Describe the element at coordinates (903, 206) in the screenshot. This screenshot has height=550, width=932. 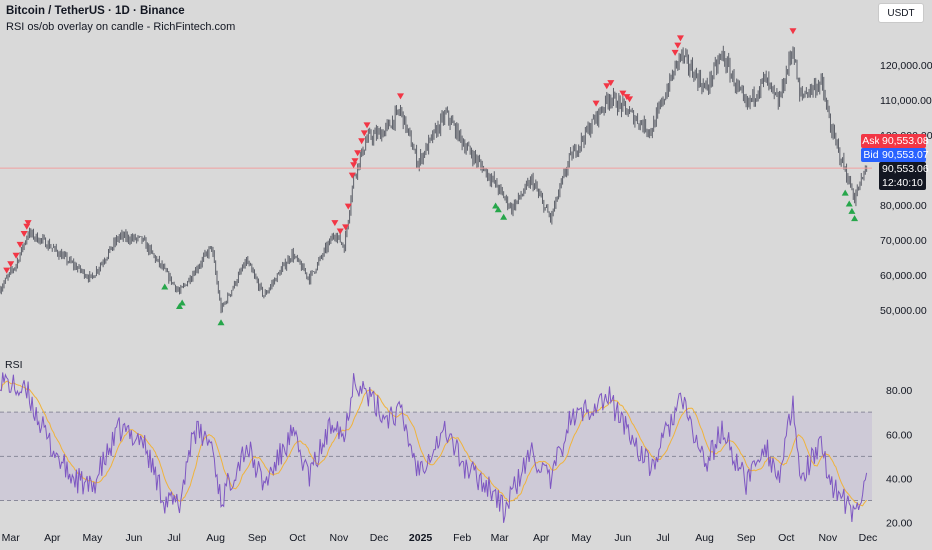
I see `price-tick-label: 80,000.00` at that location.